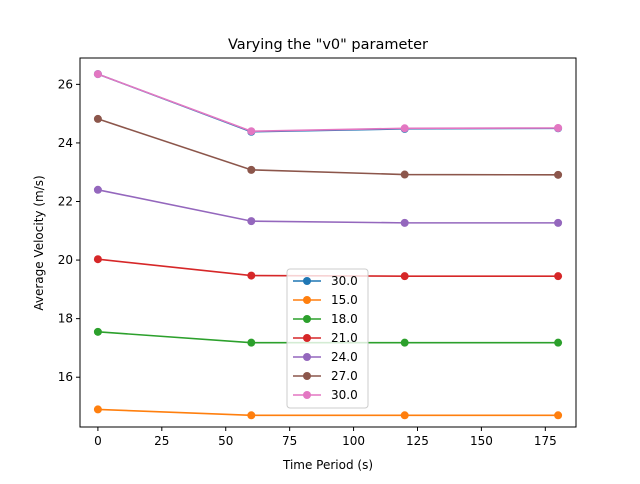  Describe the element at coordinates (344, 300) in the screenshot. I see `legend-label: 15.0` at that location.